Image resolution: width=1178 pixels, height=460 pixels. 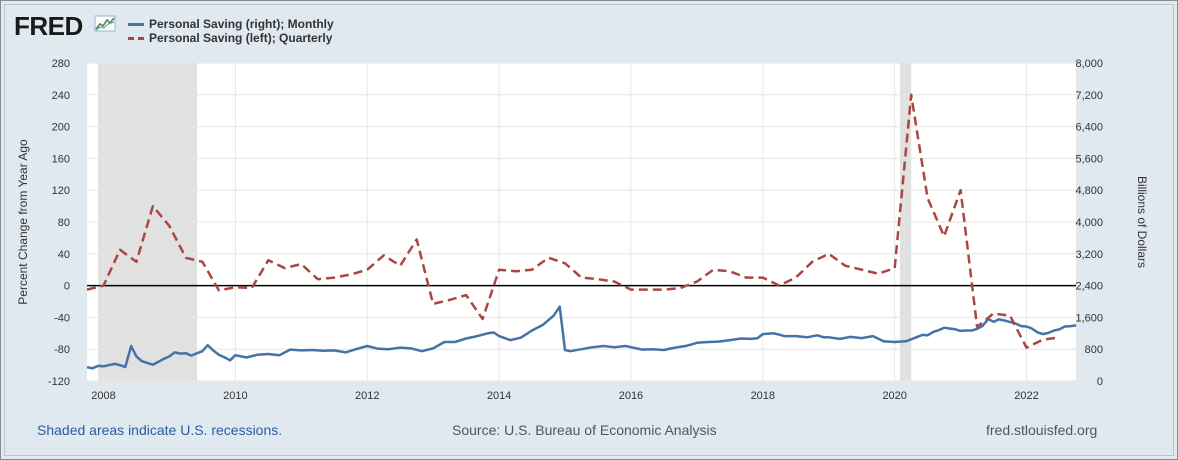 I want to click on x-tick-label: 2014, so click(x=499, y=396).